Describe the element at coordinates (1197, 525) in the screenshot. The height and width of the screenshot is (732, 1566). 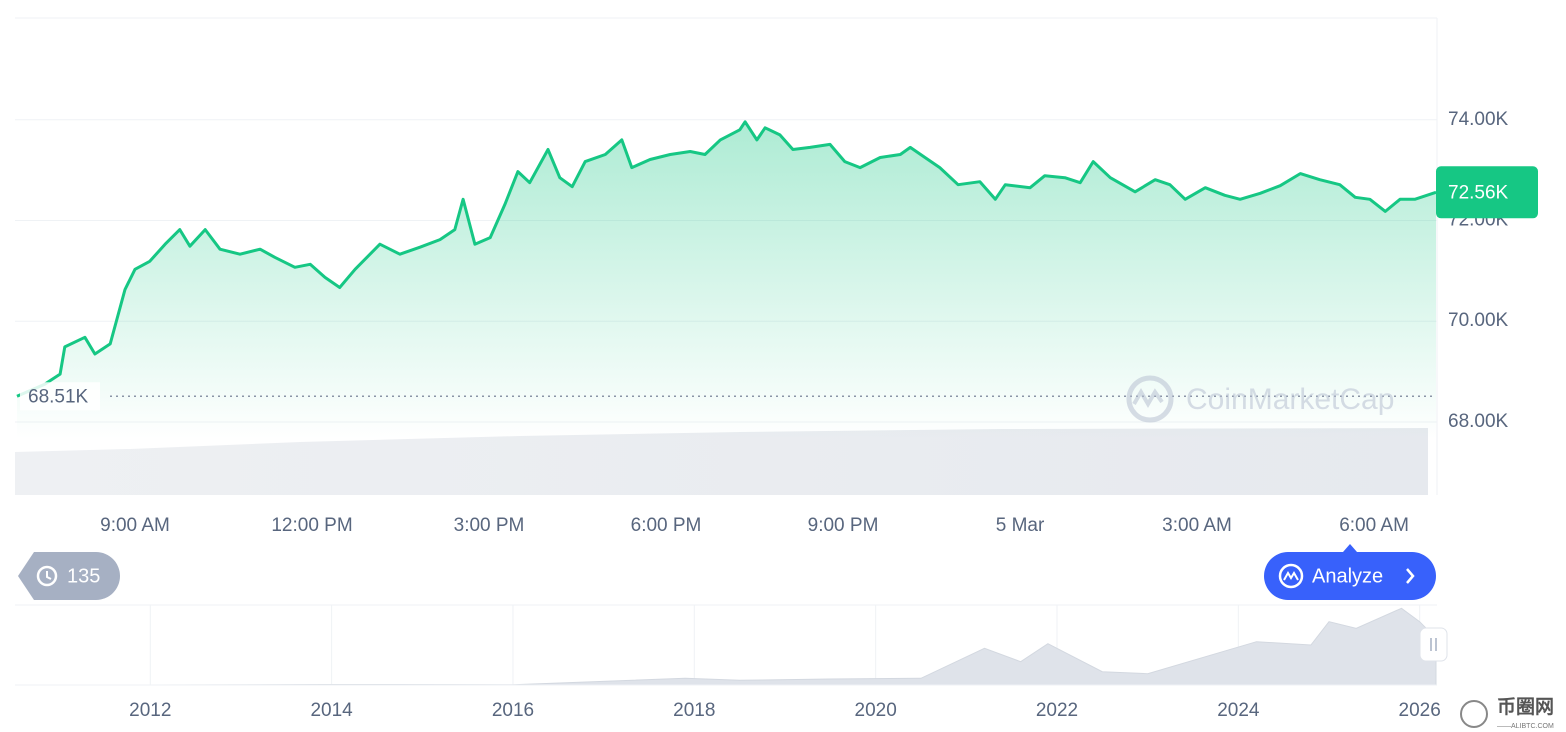
I see `x-tick-label: 3:00 AM` at that location.